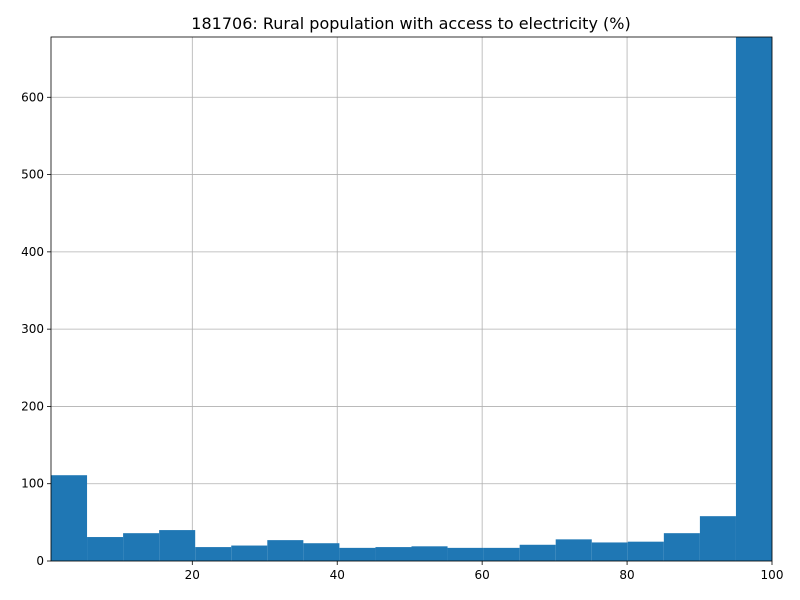 The image size is (800, 600). What do you see at coordinates (772, 575) in the screenshot?
I see `x-tick-label: 100` at bounding box center [772, 575].